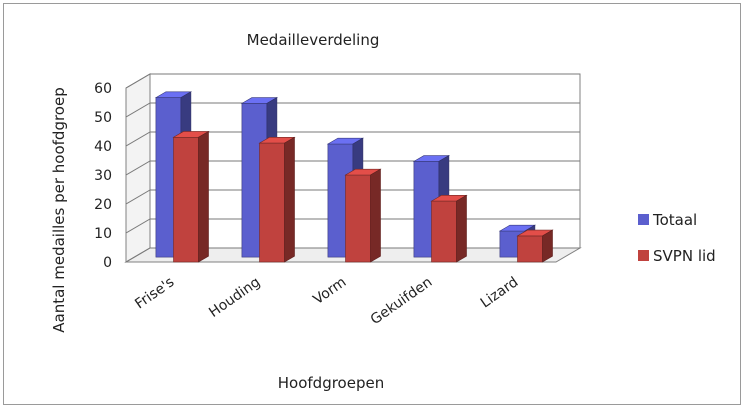 The height and width of the screenshot is (409, 745). I want to click on y-tick-label: 40, so click(103, 147).